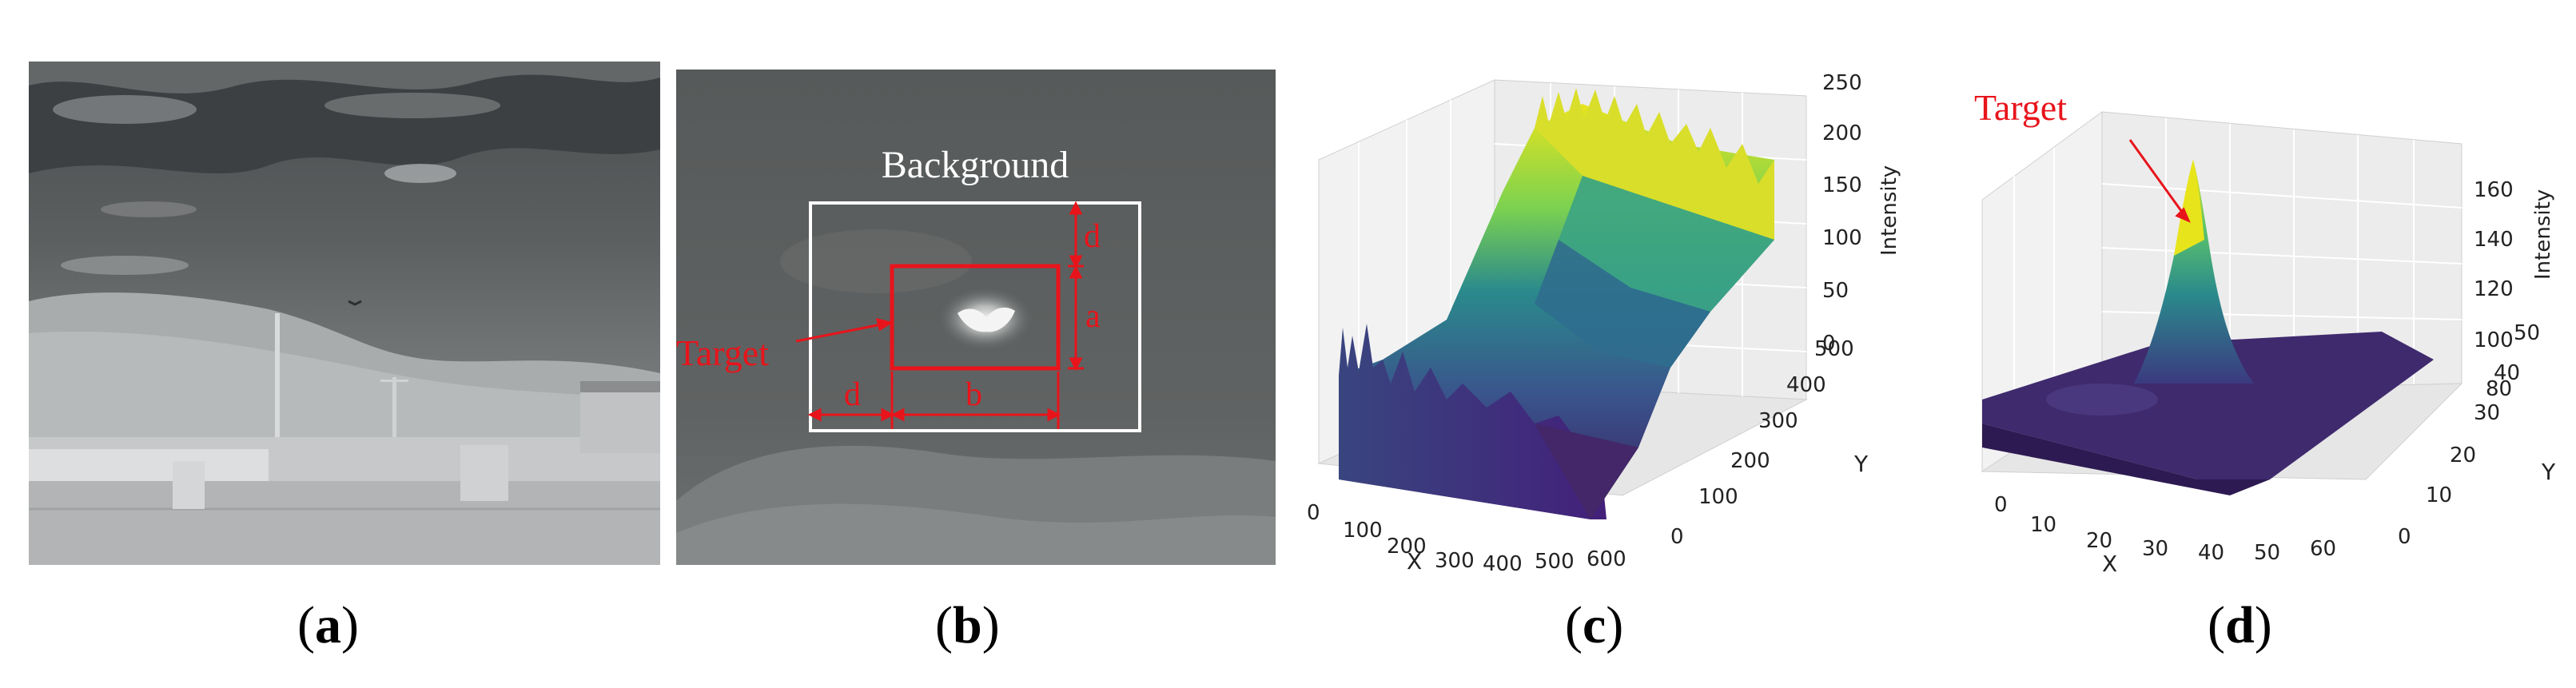  What do you see at coordinates (1076, 235) in the screenshot?
I see `dim-d-top-arrow` at bounding box center [1076, 235].